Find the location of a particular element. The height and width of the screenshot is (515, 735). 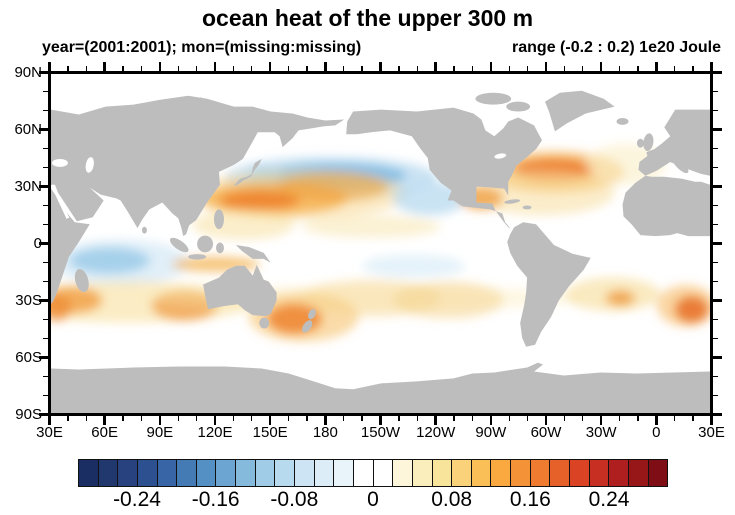

x-axis-label-90W-8: 90W is located at coordinates (491, 432).